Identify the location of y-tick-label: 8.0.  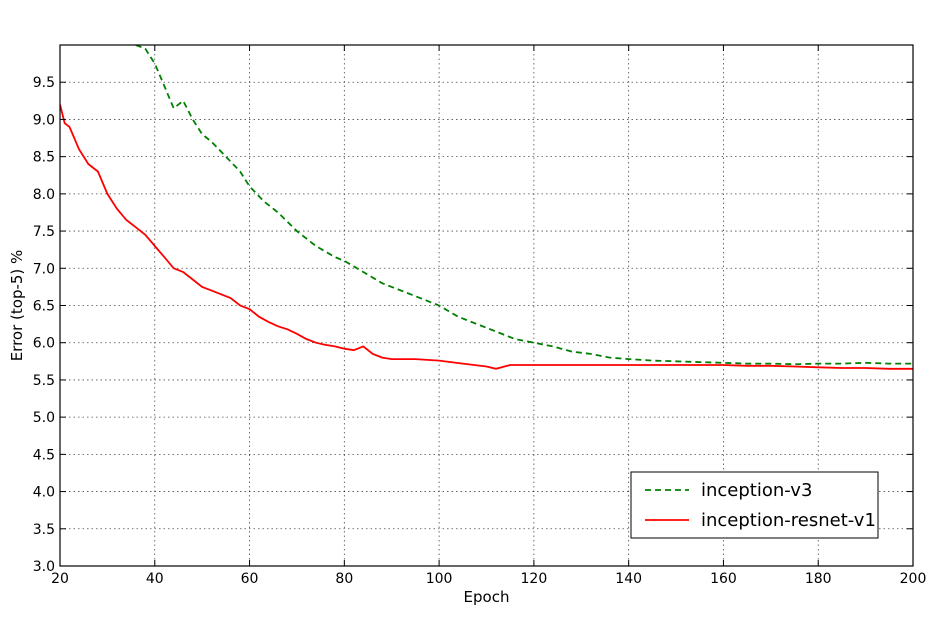
(44, 195).